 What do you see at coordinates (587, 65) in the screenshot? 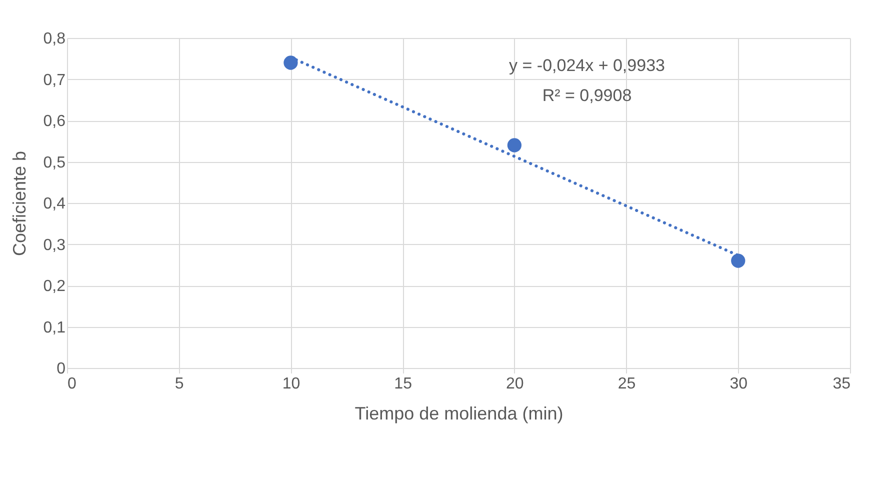
I see `annotation: y = -0,024x + 0,9933` at bounding box center [587, 65].